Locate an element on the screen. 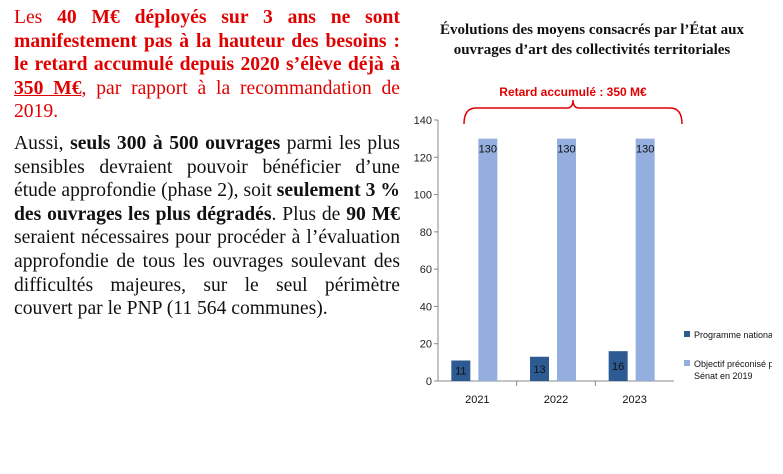 The width and height of the screenshot is (783, 474). y-tick-label: 140 is located at coordinates (423, 121).